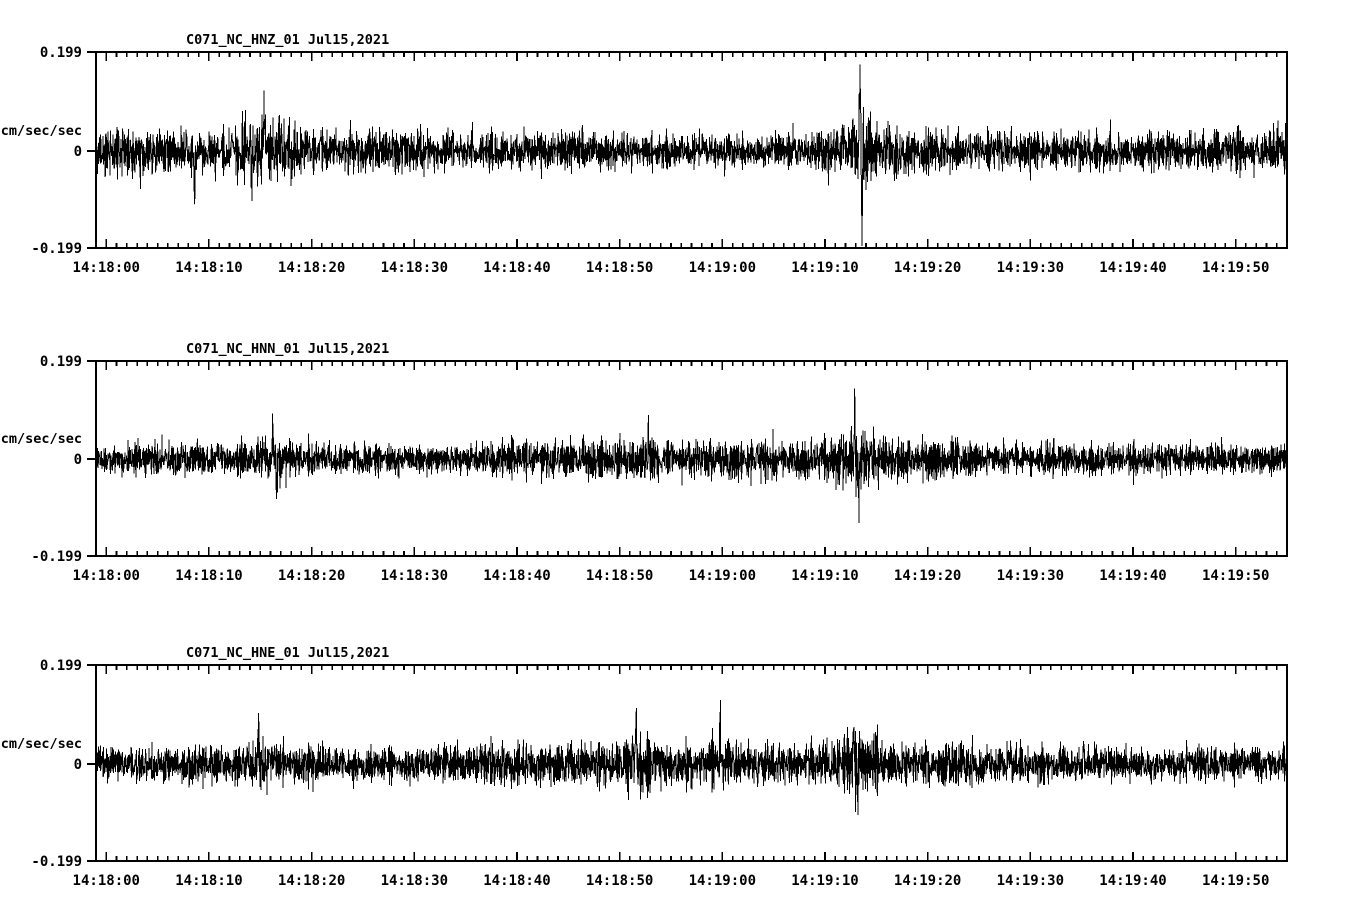  Describe the element at coordinates (722, 881) in the screenshot. I see `xtick-label: 14:19:00` at that location.